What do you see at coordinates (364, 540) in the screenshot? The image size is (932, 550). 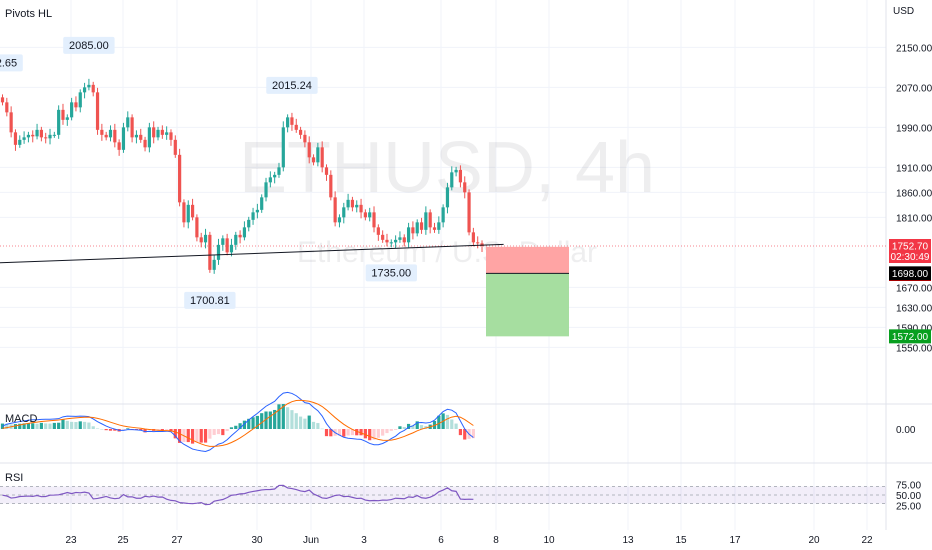 I see `time-tick: 3` at bounding box center [364, 540].